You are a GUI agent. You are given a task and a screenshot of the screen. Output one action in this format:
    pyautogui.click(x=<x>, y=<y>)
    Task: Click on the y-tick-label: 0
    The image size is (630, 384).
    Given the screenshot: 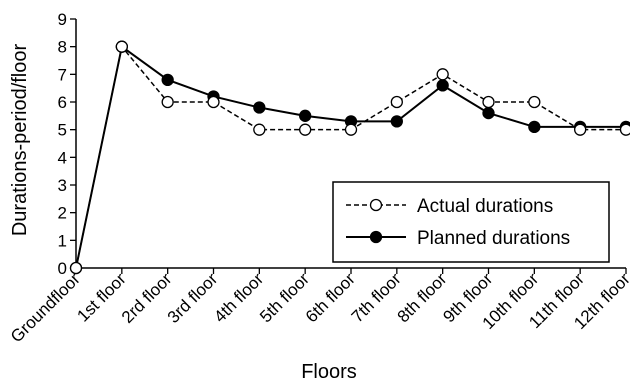 What is the action you would take?
    pyautogui.click(x=62, y=268)
    